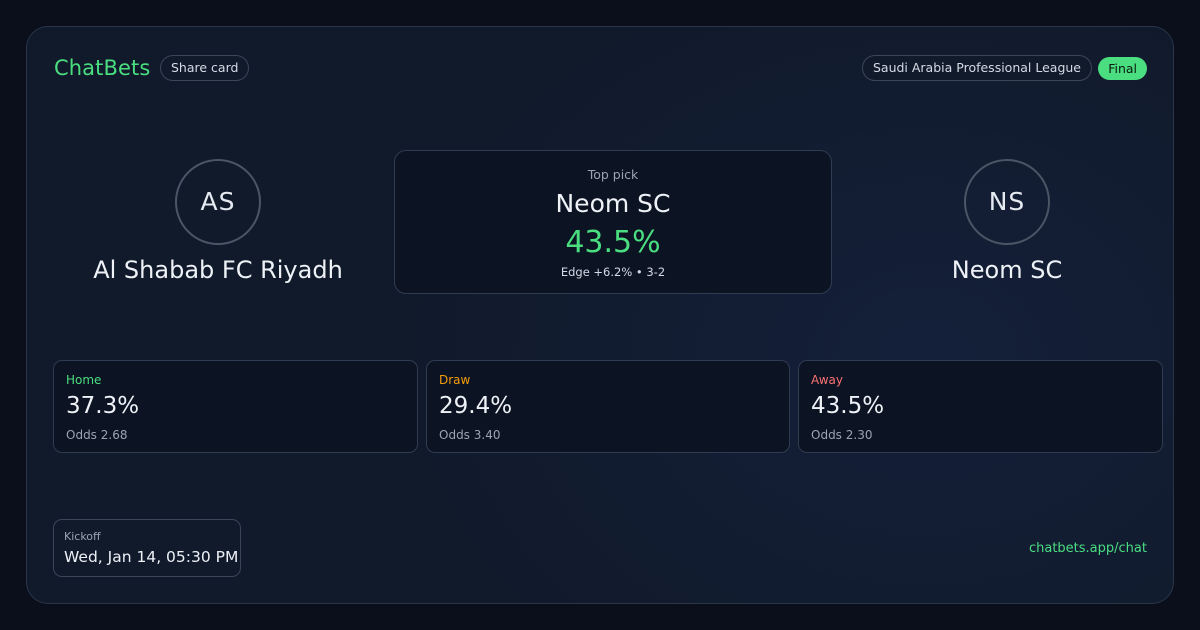 The image size is (1200, 630). Describe the element at coordinates (97, 435) in the screenshot. I see `home-odds: Odds 2.68` at that location.